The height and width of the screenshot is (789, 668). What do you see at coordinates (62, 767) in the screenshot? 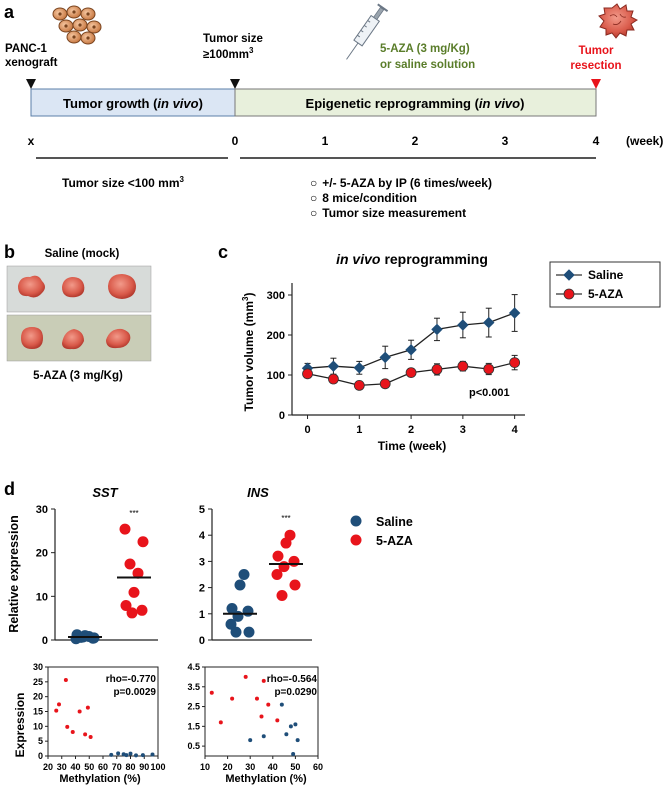
I see `x-tick-label: 30` at bounding box center [62, 767].